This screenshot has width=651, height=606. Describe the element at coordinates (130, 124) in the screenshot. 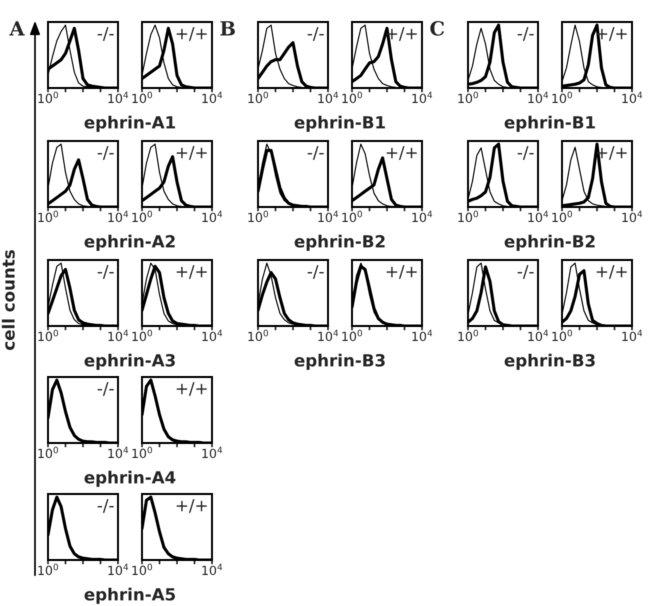

I see `x-axis-title: ephrin-A1` at that location.